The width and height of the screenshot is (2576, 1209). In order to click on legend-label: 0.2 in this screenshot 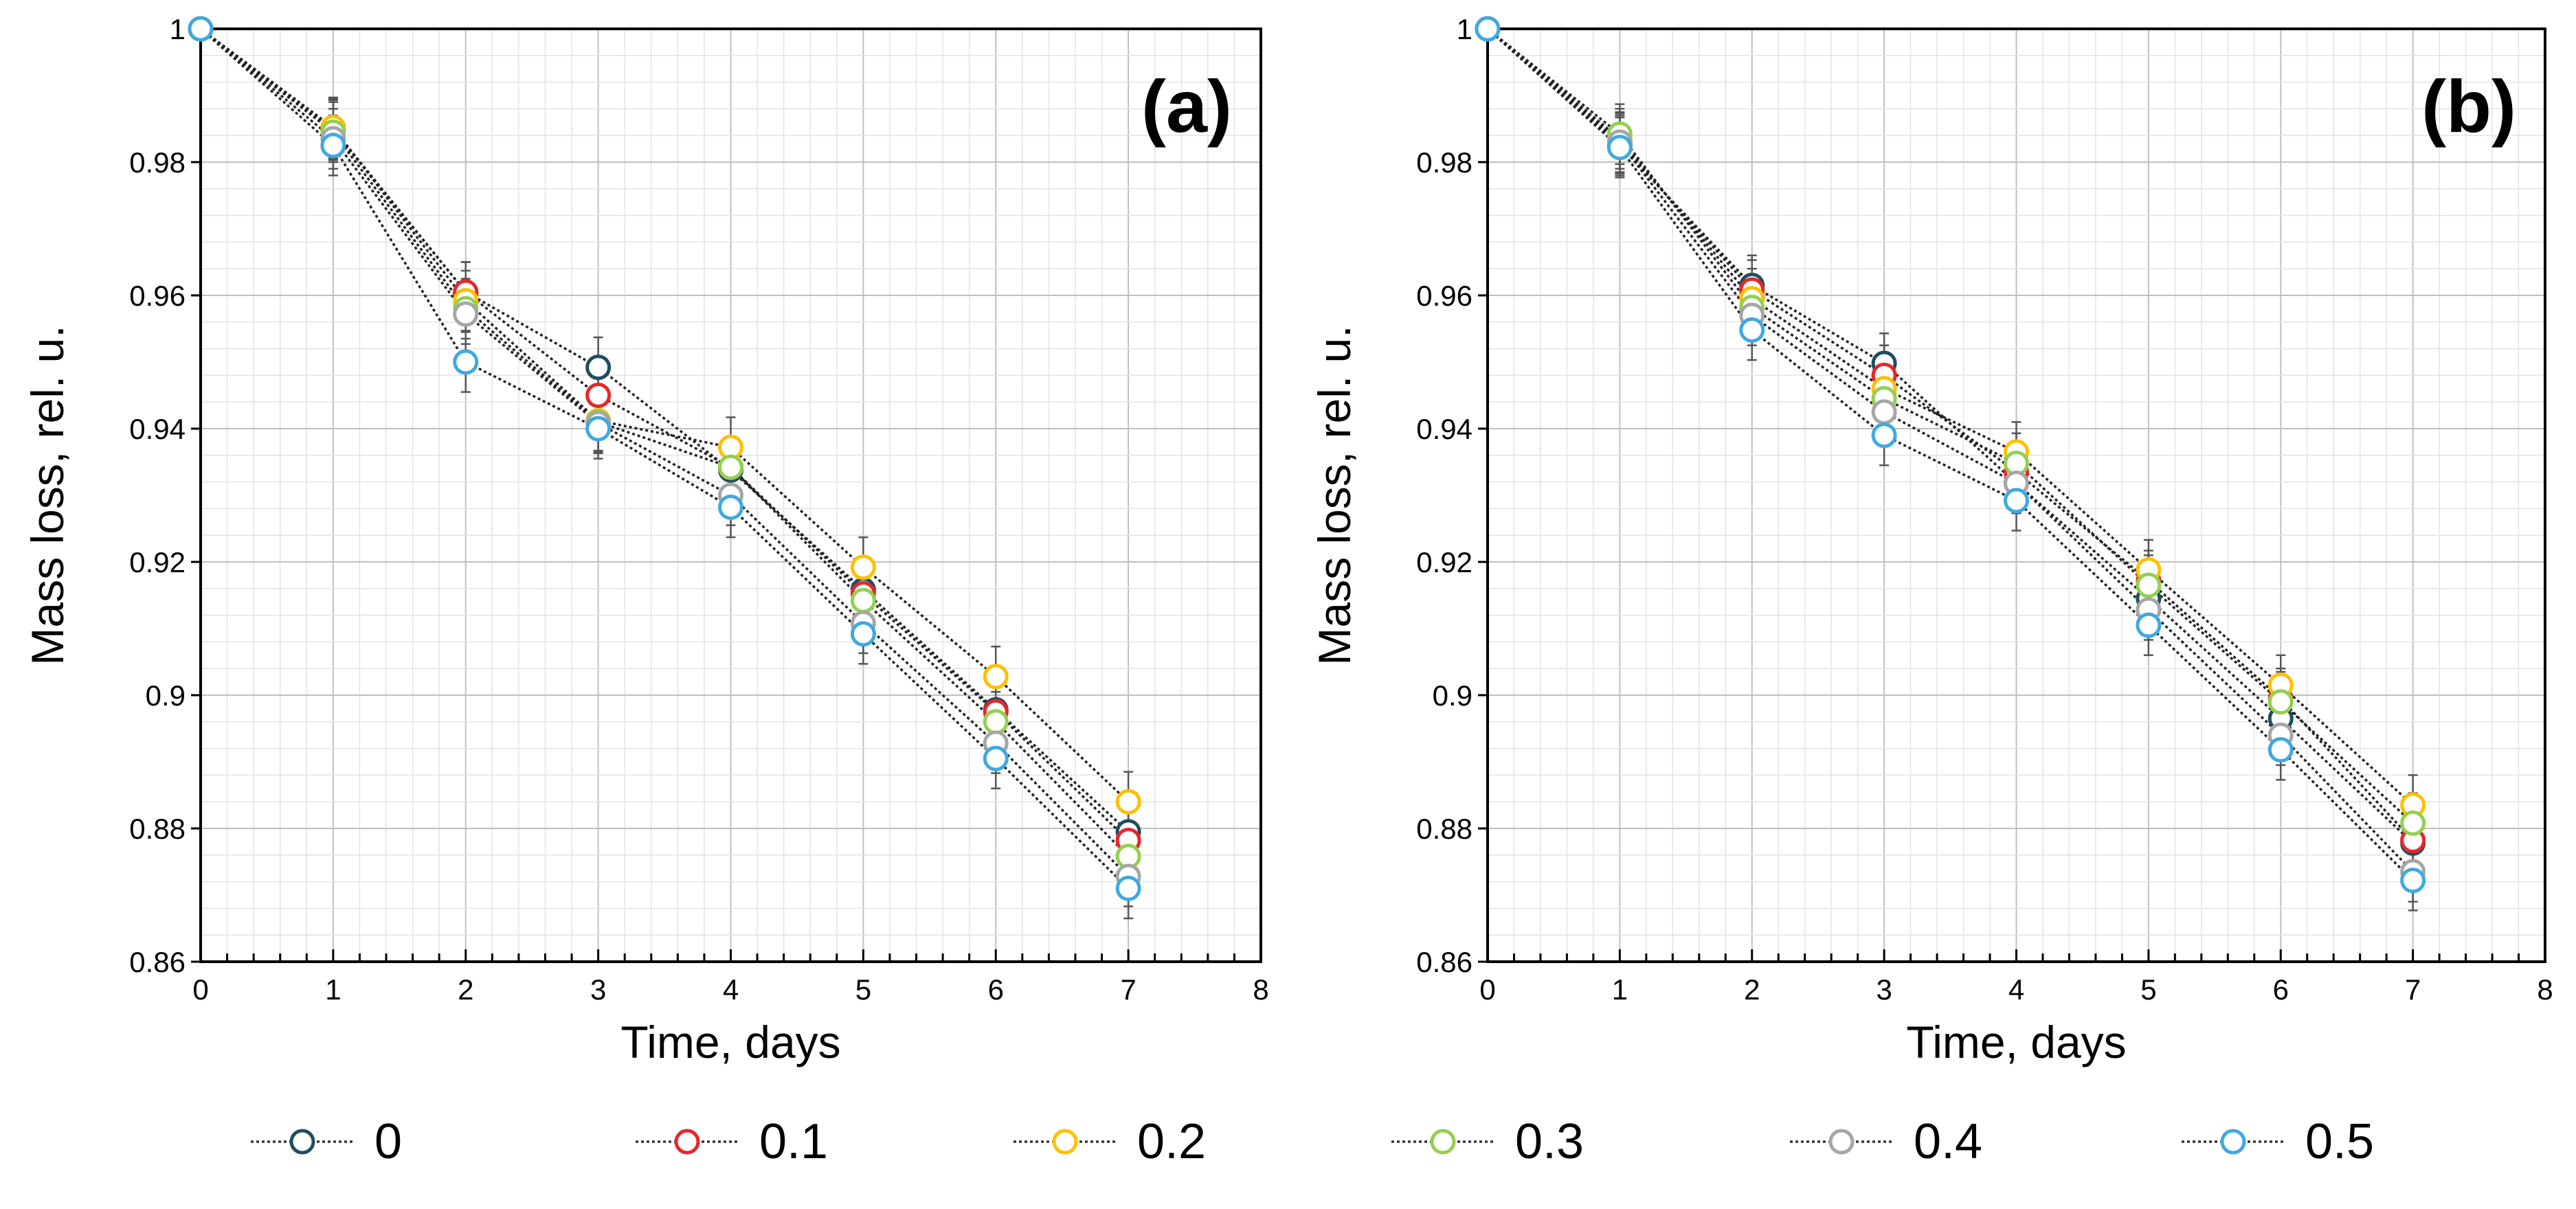, I will do `click(1171, 1141)`.